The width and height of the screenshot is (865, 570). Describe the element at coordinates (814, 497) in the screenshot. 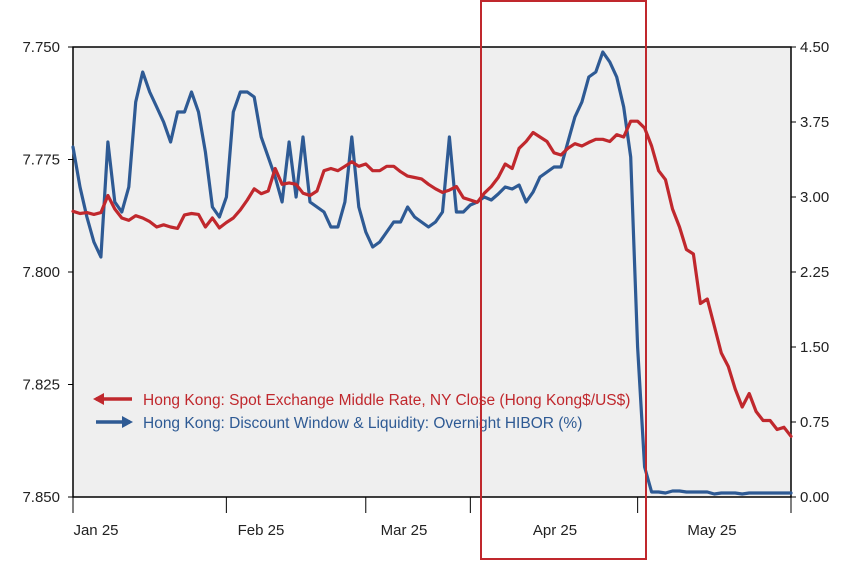

I see `right-axis-tick-label: 0.00` at that location.